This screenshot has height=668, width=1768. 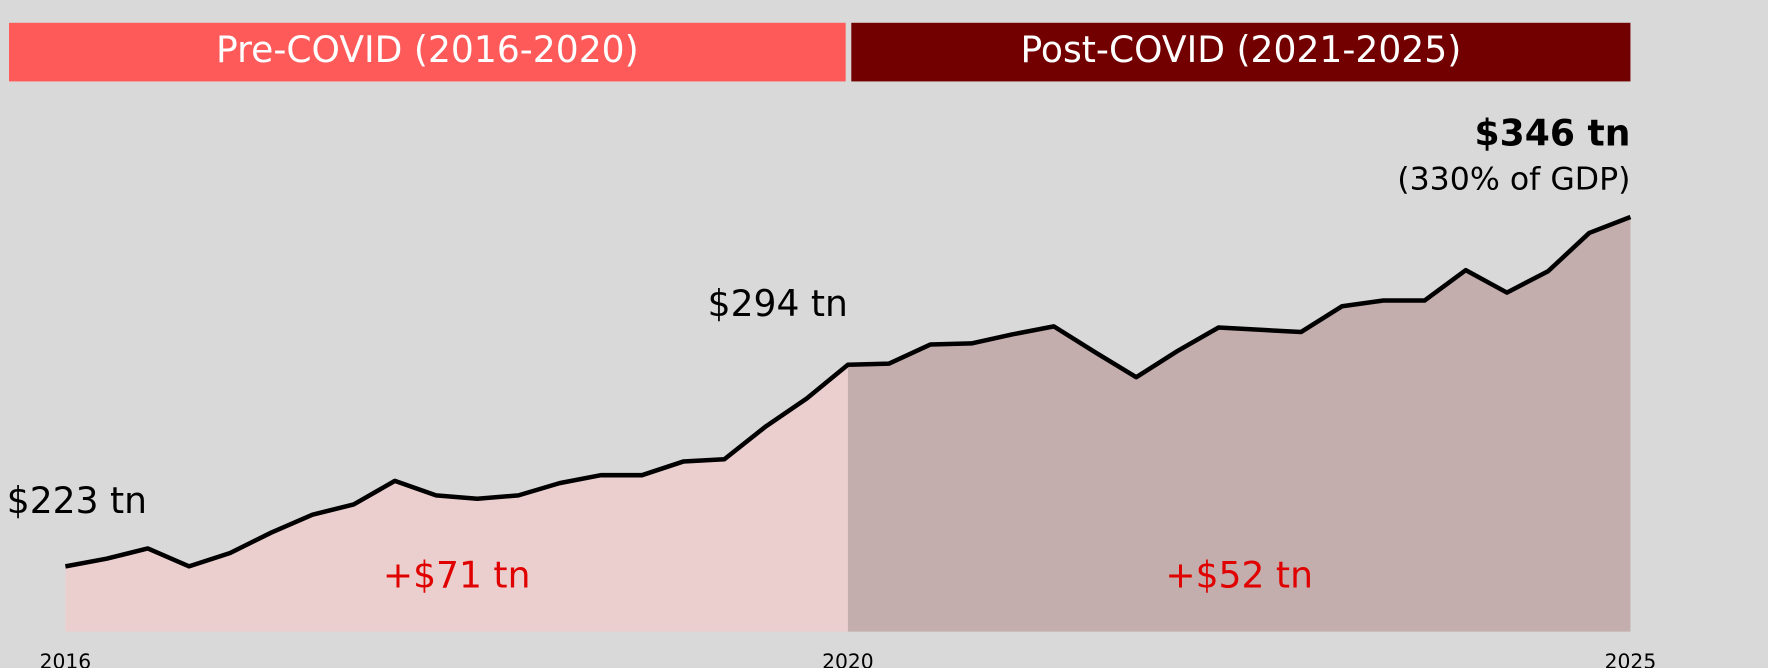 What do you see at coordinates (66, 659) in the screenshot?
I see `x-tick-label: 2016` at bounding box center [66, 659].